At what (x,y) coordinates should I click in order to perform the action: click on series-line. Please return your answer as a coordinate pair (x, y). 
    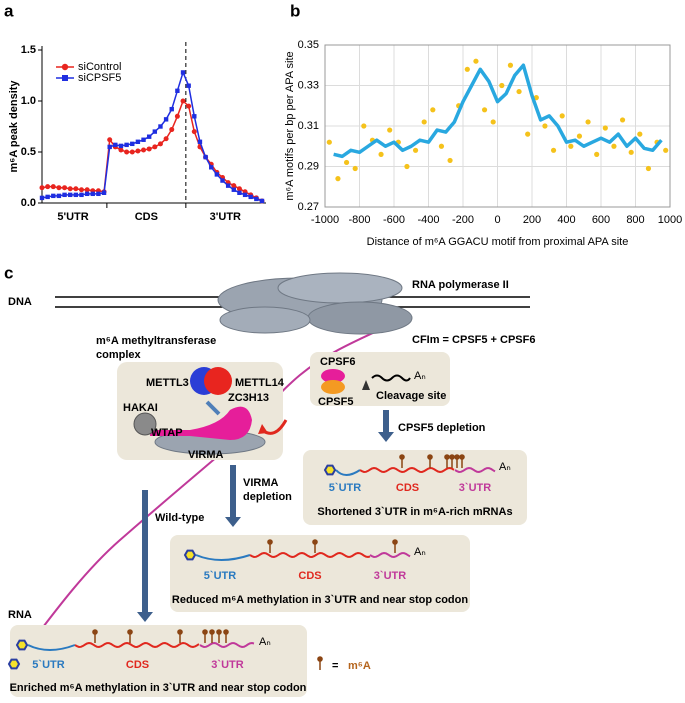
    Looking at the image, I should click on (152, 150).